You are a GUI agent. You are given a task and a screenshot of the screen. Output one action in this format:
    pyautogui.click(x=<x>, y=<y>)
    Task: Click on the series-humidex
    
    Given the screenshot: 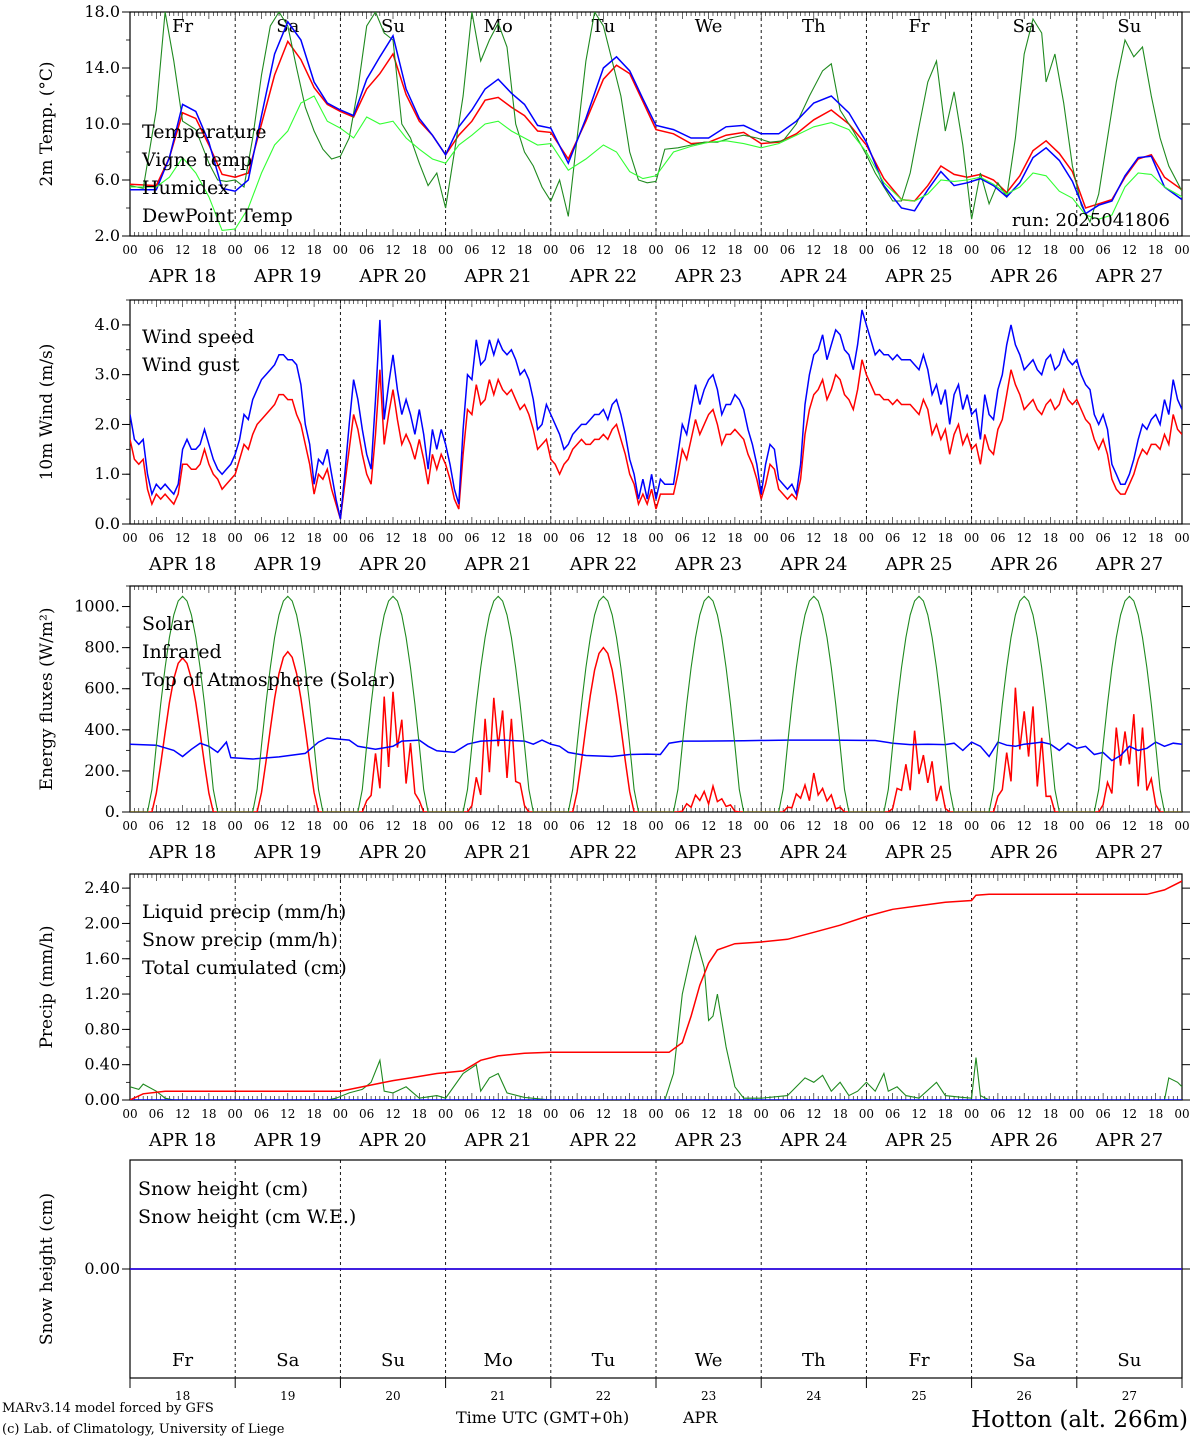 What is the action you would take?
    pyautogui.click(x=656, y=117)
    